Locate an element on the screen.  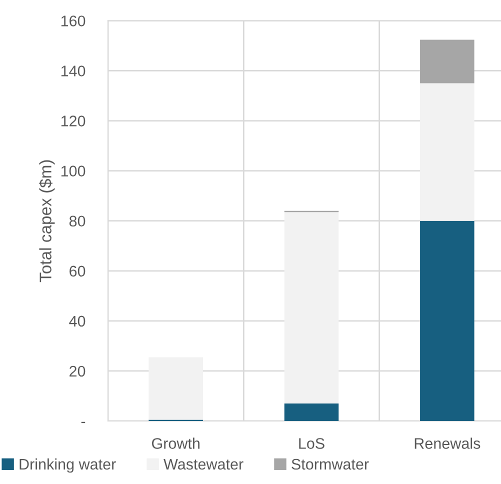
y-tick-label: 140 is located at coordinates (73, 71).